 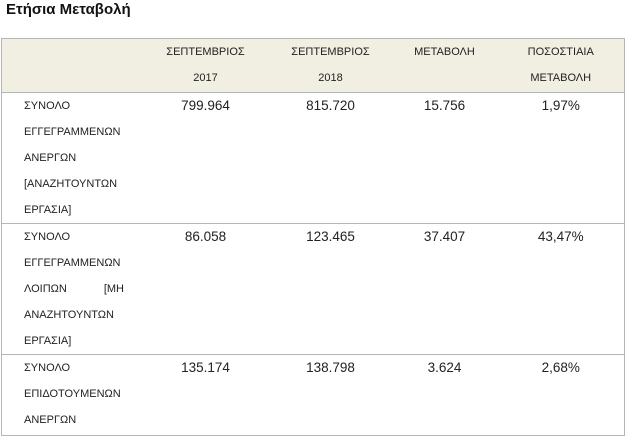 I want to click on header-cell: ΣΕΠΤΕΜΒΡΙΟΣ 2017, so click(x=206, y=66).